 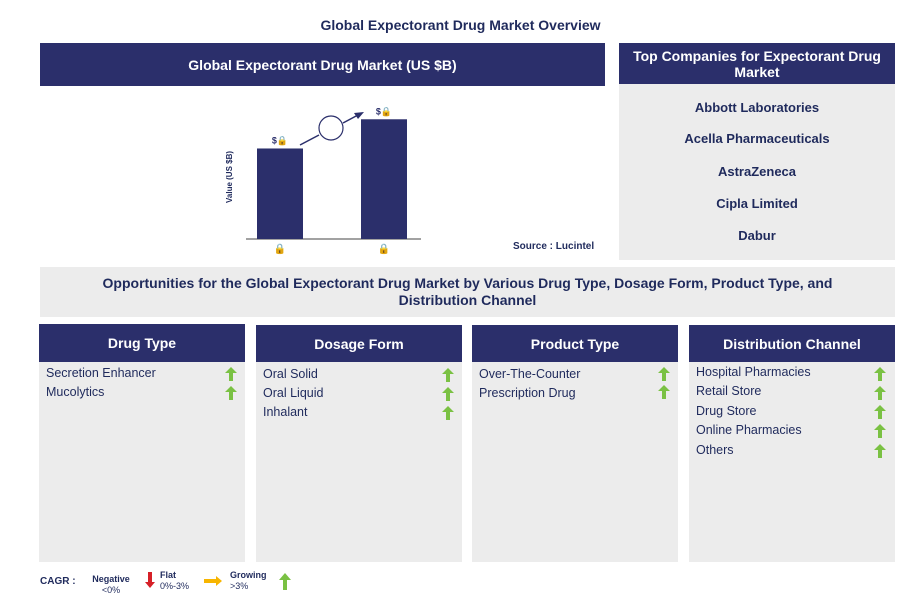 I want to click on segment-panel-product-type: Over-The-Counter Prescription Drug, so click(x=575, y=462).